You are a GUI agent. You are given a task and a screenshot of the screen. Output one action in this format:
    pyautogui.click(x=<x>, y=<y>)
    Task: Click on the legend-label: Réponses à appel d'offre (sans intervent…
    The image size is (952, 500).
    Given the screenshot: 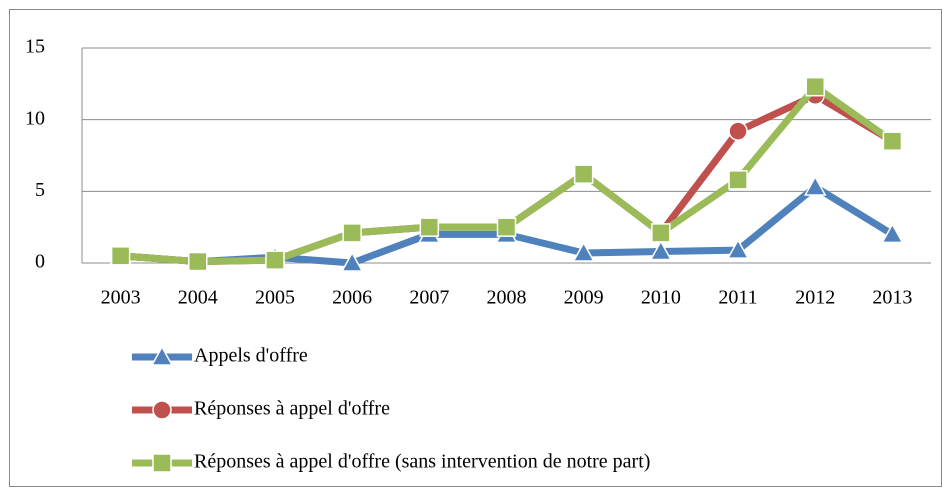 What is the action you would take?
    pyautogui.click(x=422, y=462)
    